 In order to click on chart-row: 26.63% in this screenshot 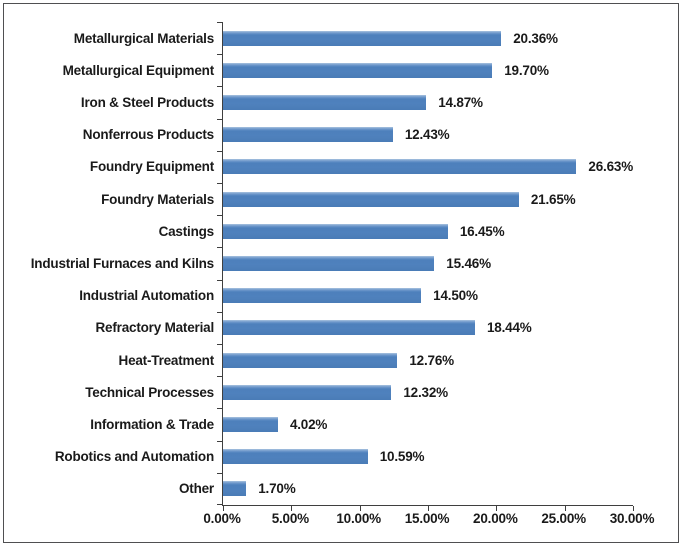, I will do `click(428, 167)`.